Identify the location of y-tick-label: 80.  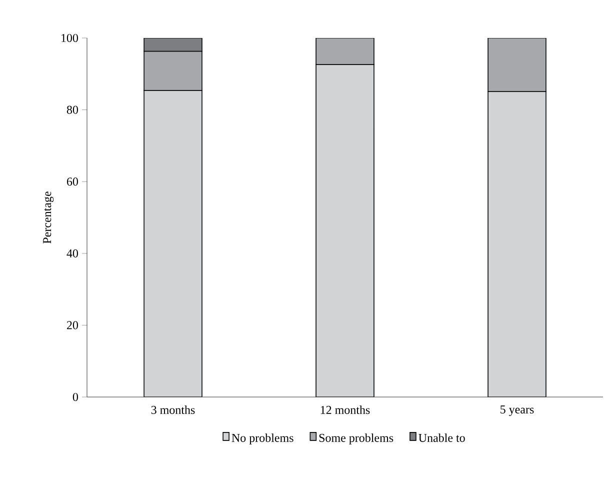
(72, 110).